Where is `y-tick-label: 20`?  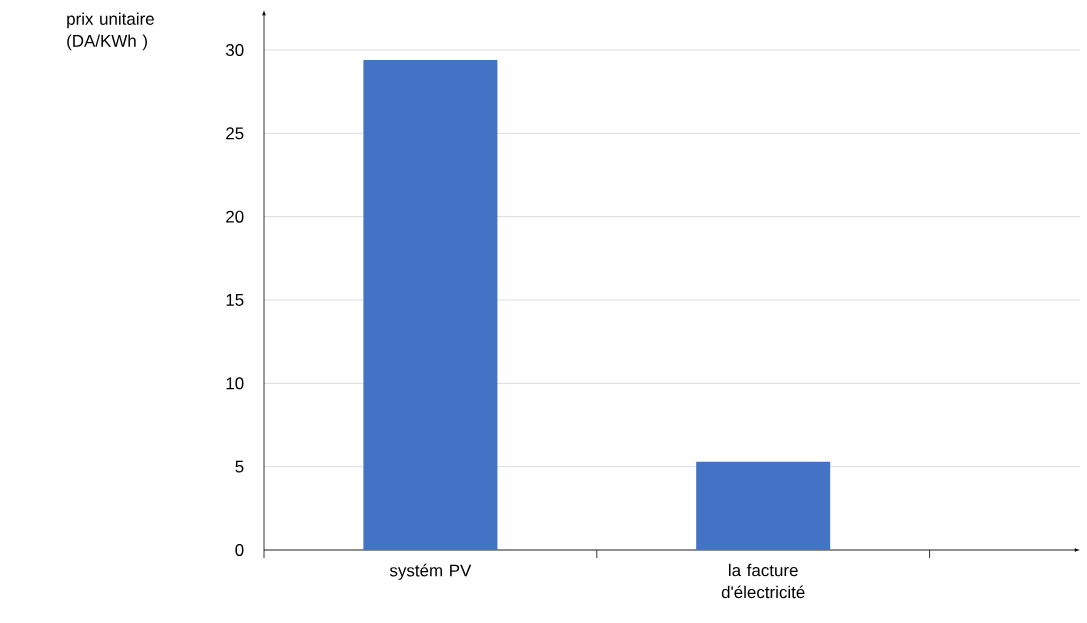
y-tick-label: 20 is located at coordinates (235, 216).